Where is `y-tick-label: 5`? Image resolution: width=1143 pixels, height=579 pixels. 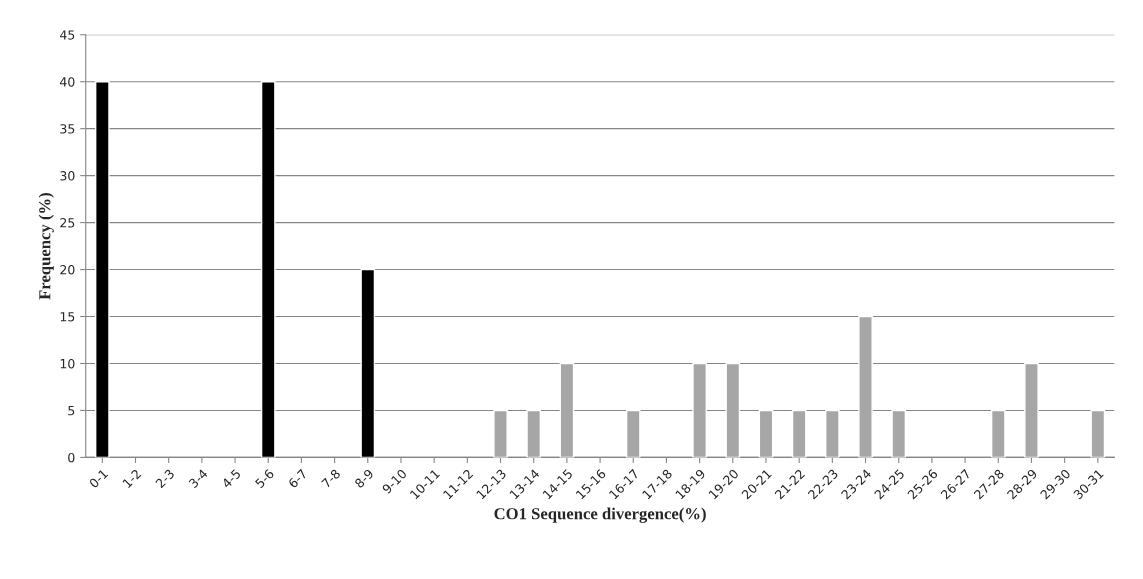 y-tick-label: 5 is located at coordinates (71, 411).